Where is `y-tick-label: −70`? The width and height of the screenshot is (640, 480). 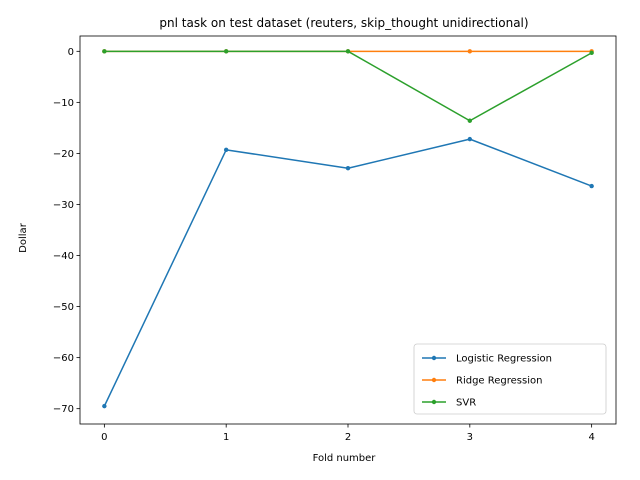
y-tick-label: −70 is located at coordinates (63, 409).